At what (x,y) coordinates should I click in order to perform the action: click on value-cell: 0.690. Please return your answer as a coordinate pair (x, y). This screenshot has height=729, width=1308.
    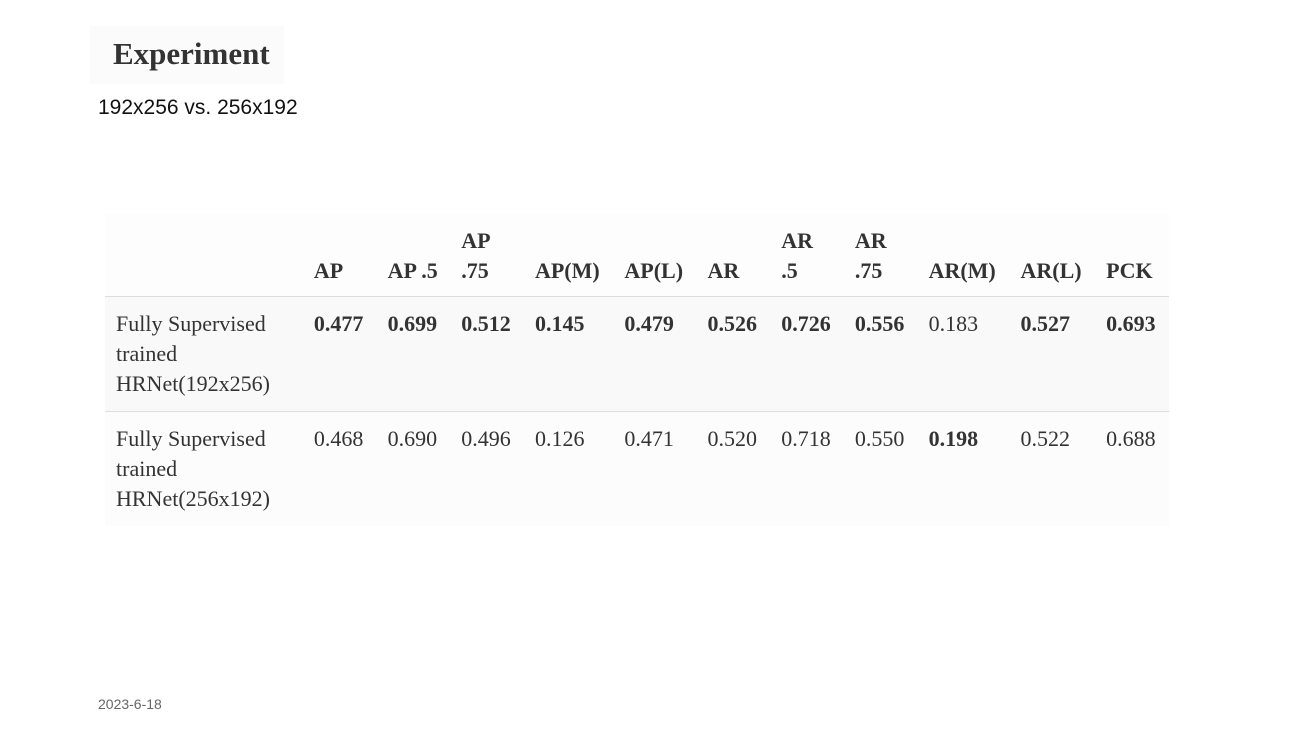
    Looking at the image, I should click on (412, 438).